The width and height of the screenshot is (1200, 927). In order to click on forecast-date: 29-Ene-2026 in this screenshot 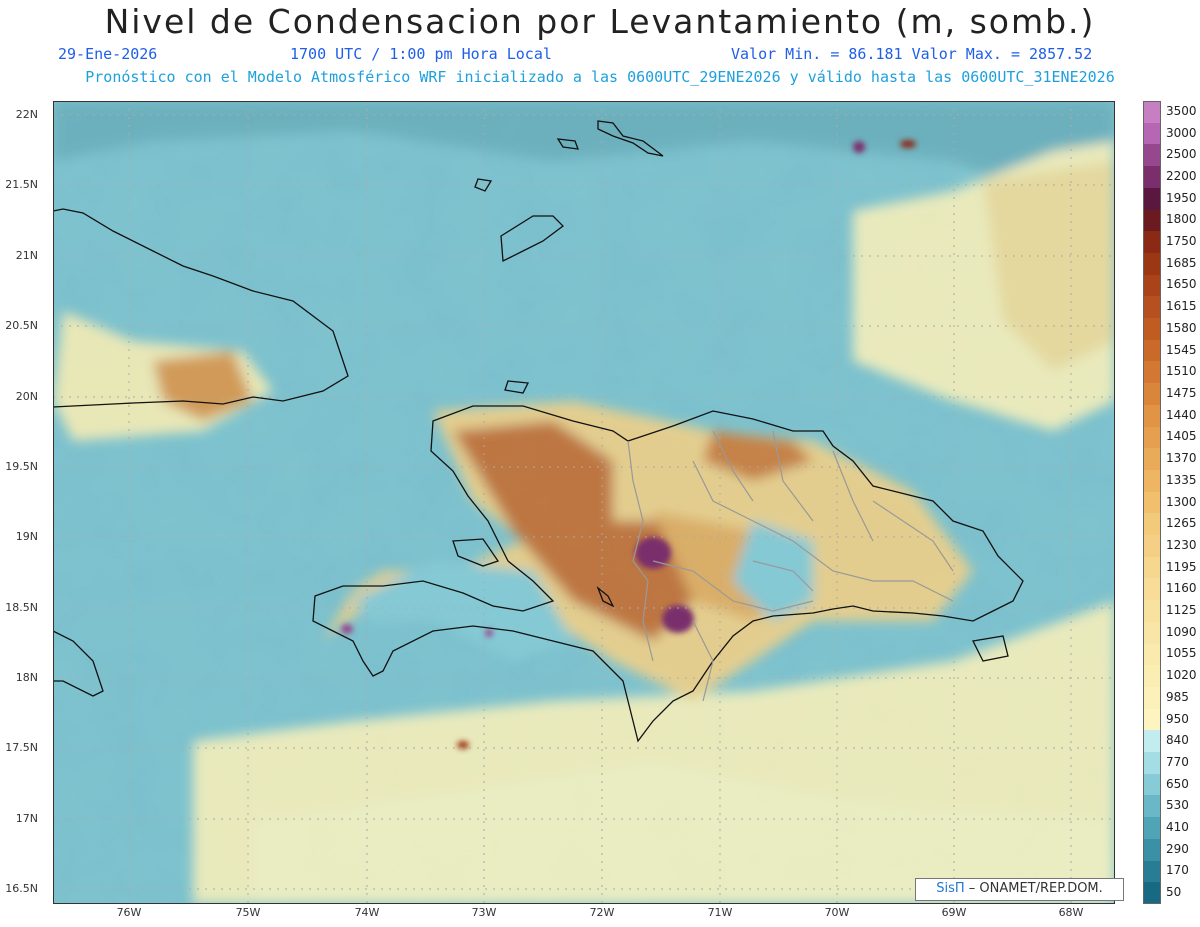, I will do `click(108, 54)`.